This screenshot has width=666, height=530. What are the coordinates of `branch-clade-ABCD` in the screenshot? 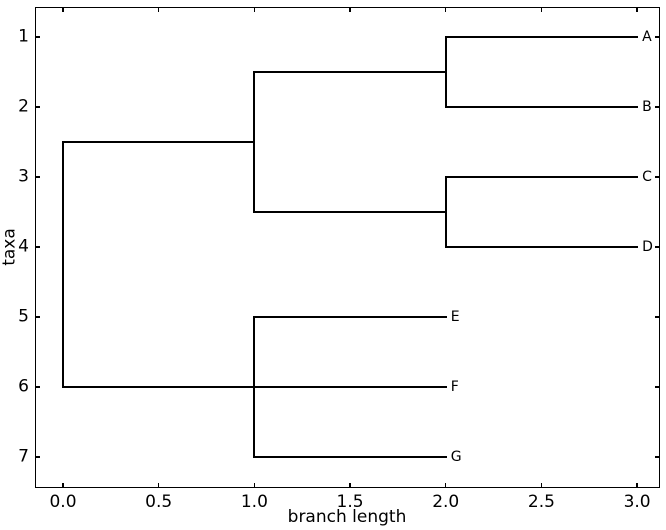 It's located at (159, 142).